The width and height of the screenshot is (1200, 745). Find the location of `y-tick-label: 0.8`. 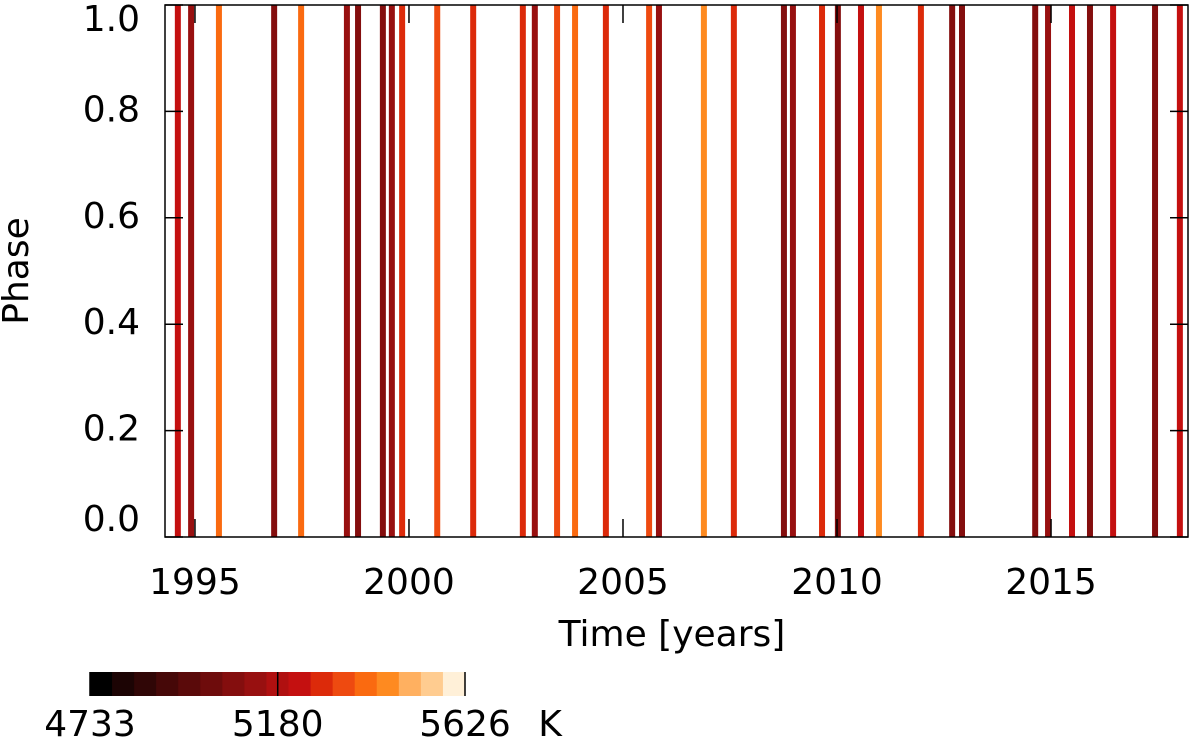

y-tick-label: 0.8 is located at coordinates (111, 109).